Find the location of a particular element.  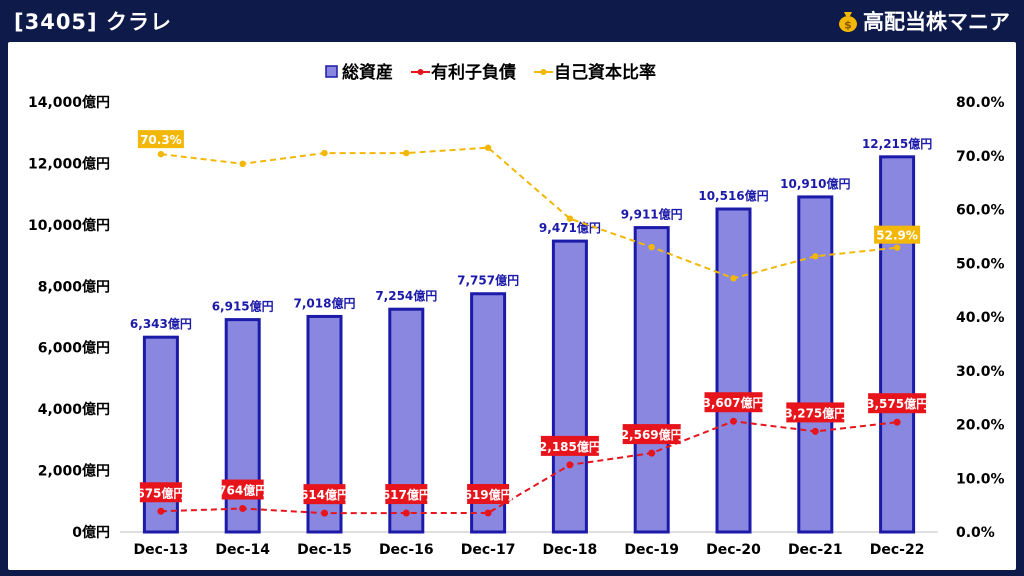

x-tick-label: Dec-22 is located at coordinates (897, 550).